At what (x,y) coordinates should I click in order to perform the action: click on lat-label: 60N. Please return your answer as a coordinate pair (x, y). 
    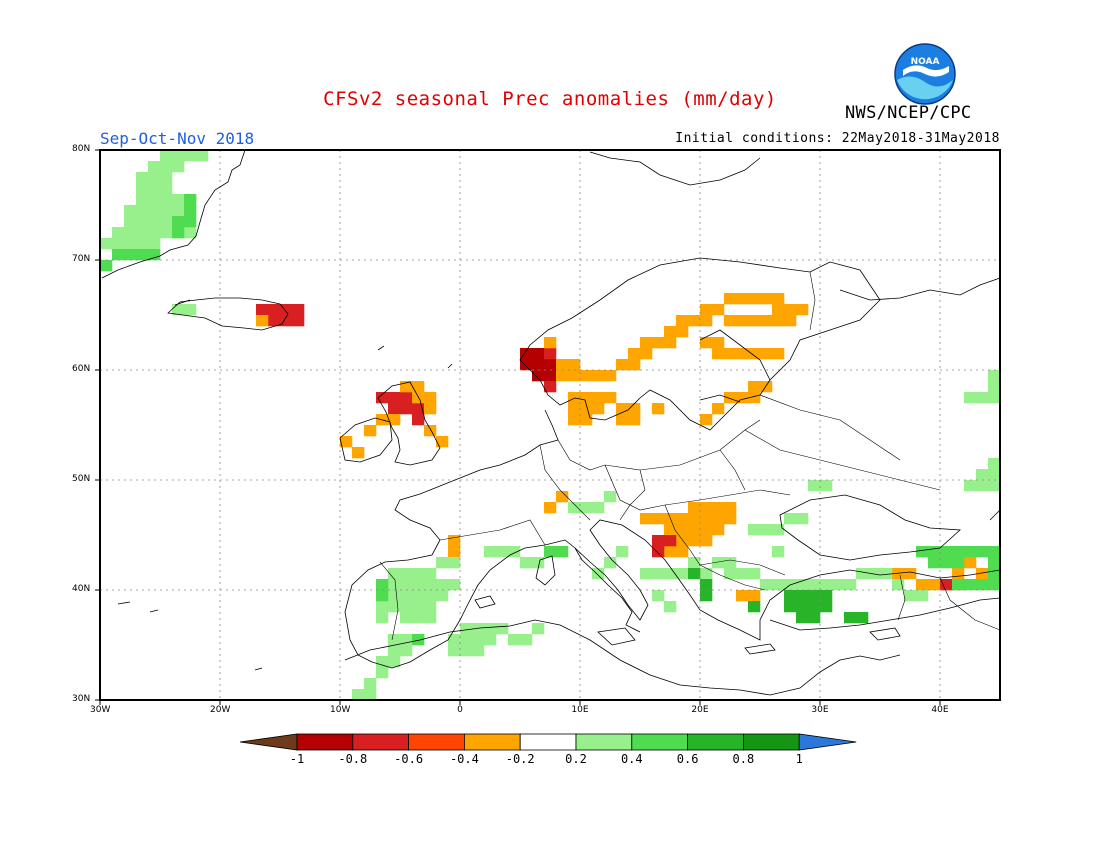
    Looking at the image, I should click on (81, 369).